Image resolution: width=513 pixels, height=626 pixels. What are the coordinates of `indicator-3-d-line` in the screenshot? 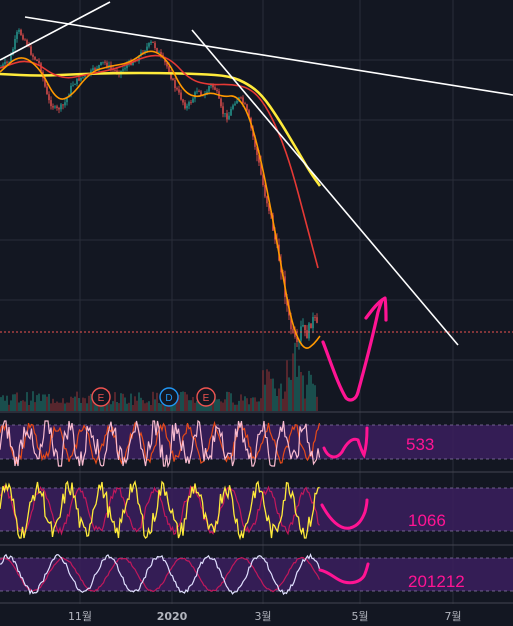 It's located at (160, 574).